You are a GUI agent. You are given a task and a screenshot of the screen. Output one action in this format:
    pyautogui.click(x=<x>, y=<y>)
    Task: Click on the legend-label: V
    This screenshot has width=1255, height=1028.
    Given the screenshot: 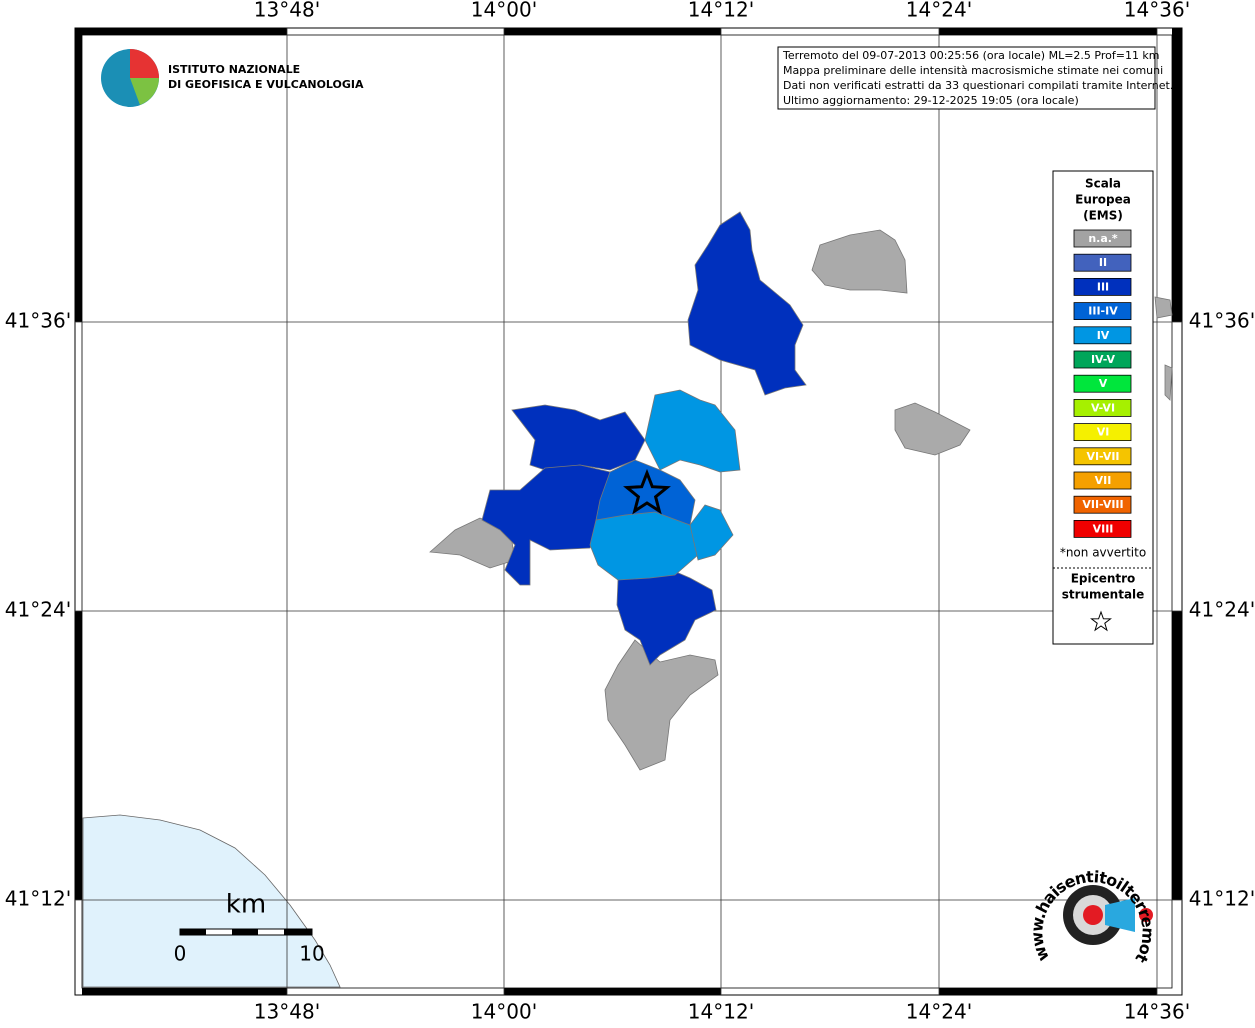 What is the action you would take?
    pyautogui.click(x=1103, y=383)
    